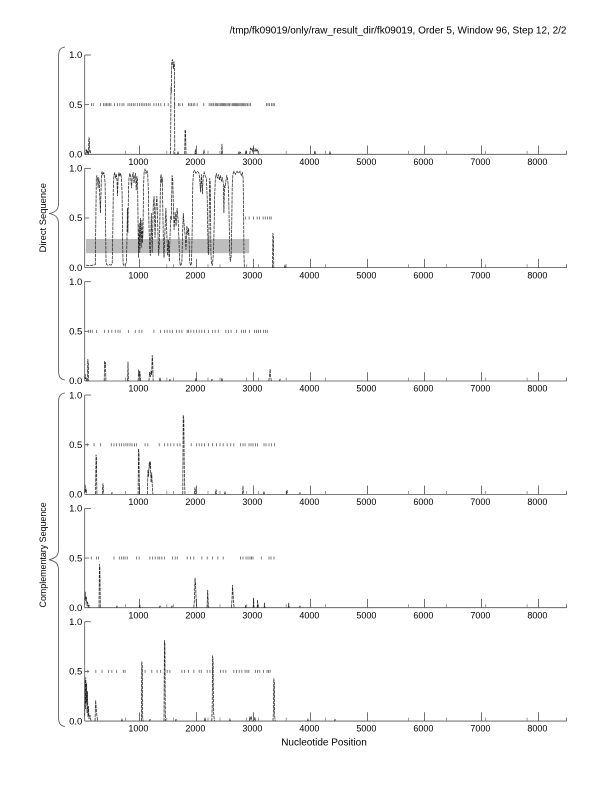 Image resolution: width=612 pixels, height=792 pixels. What do you see at coordinates (42, 217) in the screenshot?
I see `svg-text: Direct Sequence` at bounding box center [42, 217].